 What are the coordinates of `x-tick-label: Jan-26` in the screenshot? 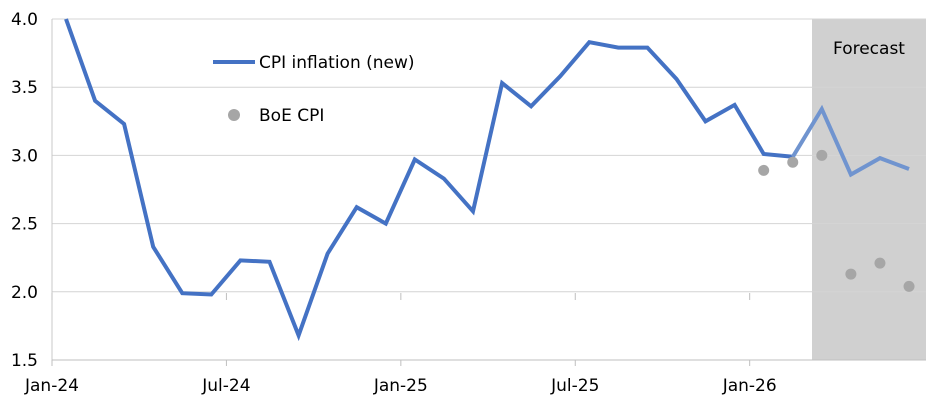 It's located at (749, 386).